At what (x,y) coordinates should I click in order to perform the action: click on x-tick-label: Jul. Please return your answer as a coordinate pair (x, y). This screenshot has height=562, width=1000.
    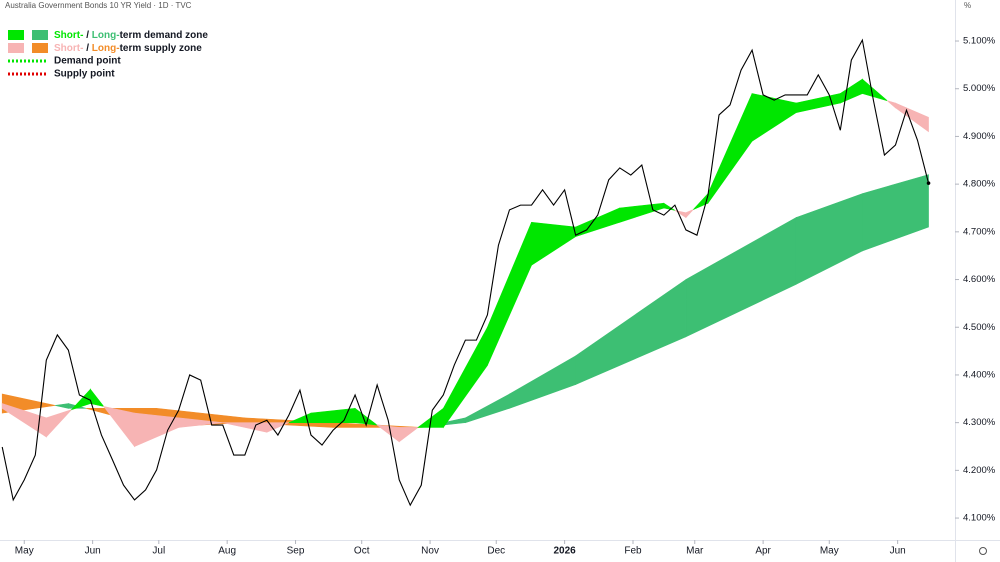
    Looking at the image, I should click on (158, 551).